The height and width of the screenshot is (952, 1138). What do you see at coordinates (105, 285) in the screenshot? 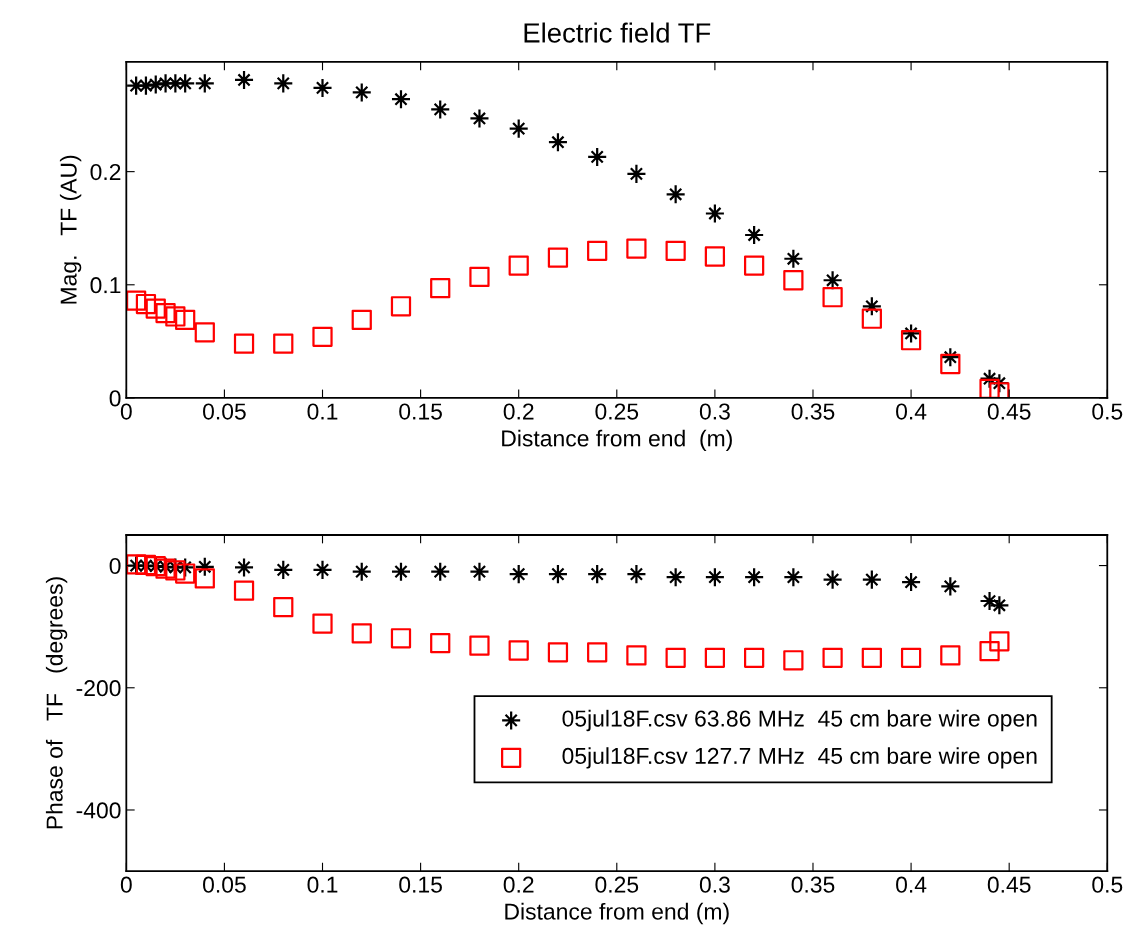
I see `y-tick-label: 0.1` at bounding box center [105, 285].